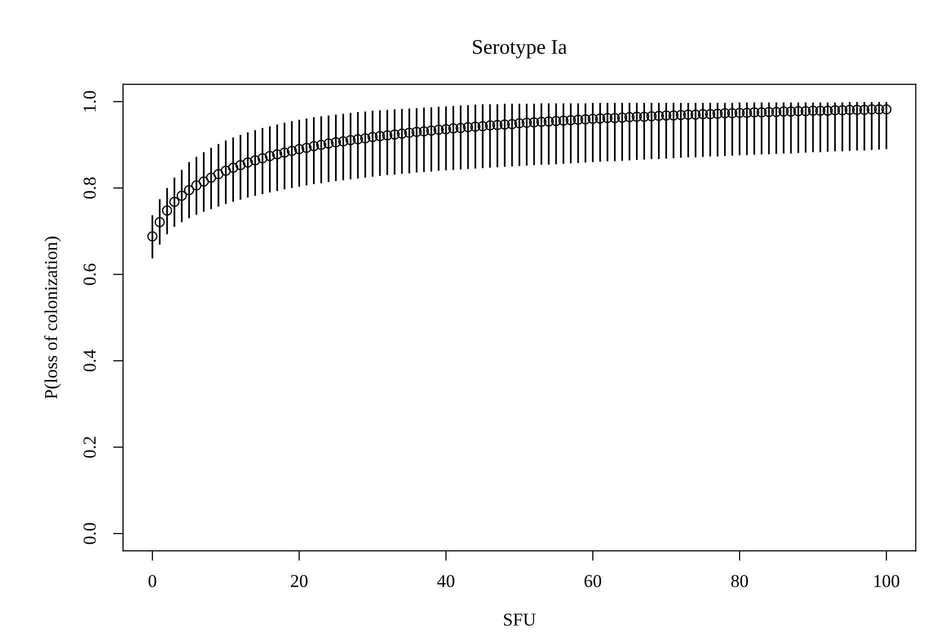  What do you see at coordinates (520, 49) in the screenshot?
I see `chart-title: Serotype Ia` at bounding box center [520, 49].